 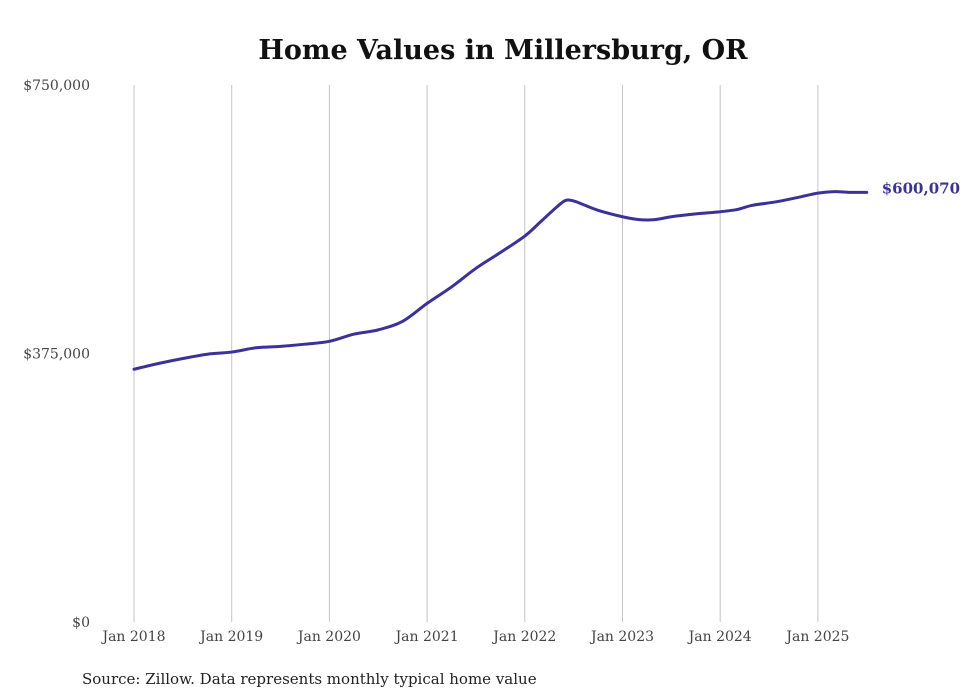 I want to click on y-tick-label: $0, so click(x=81, y=623).